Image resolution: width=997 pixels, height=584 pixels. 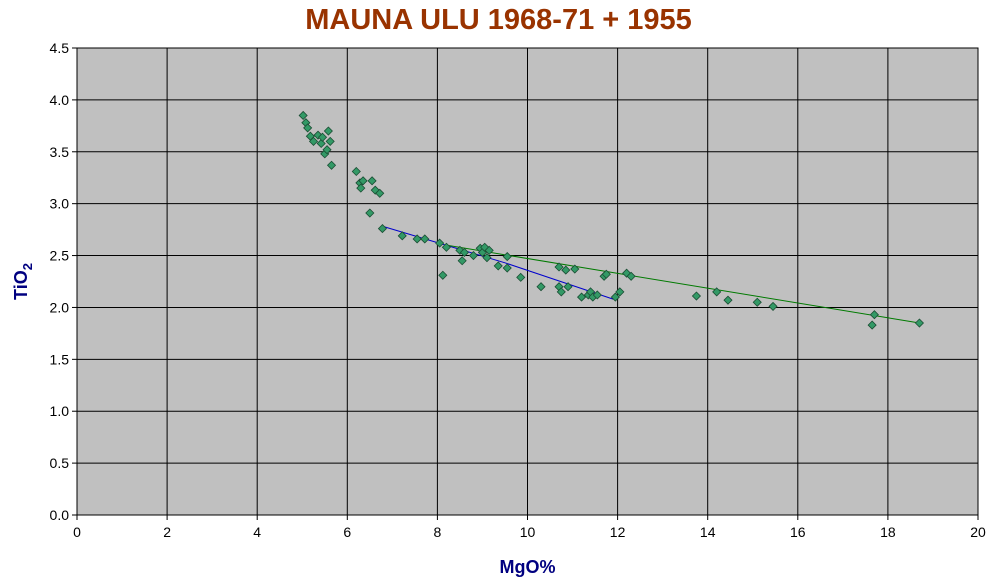 I want to click on x-tick-label: 10, so click(x=528, y=532).